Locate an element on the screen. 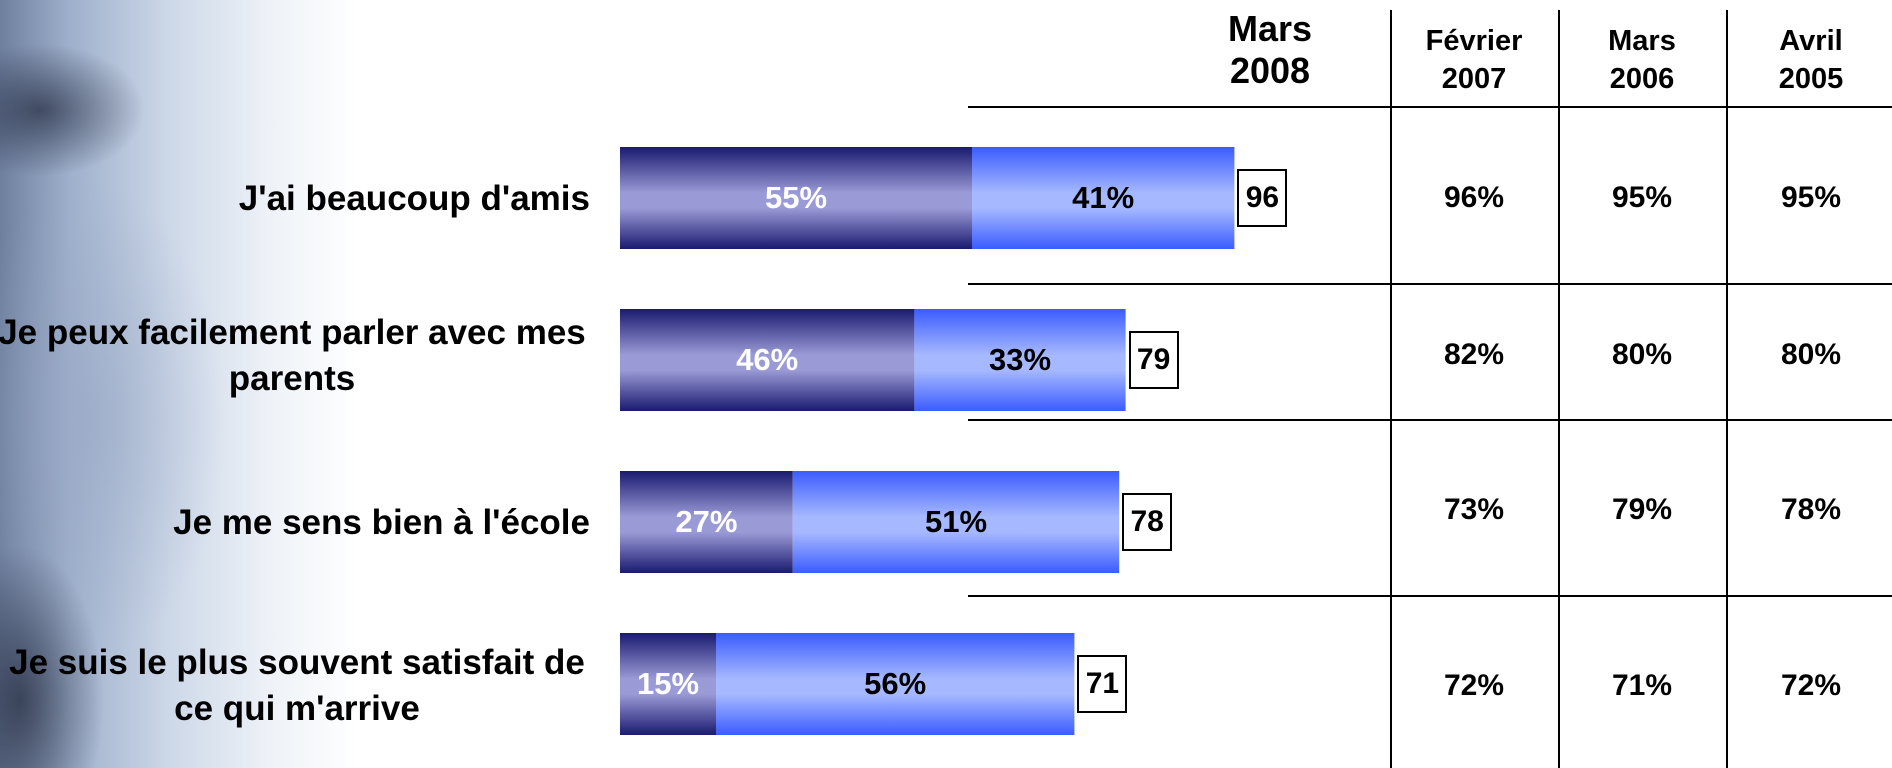 This screenshot has height=768, width=1892. header-mars-2008-line2: 2008 is located at coordinates (1270, 70).